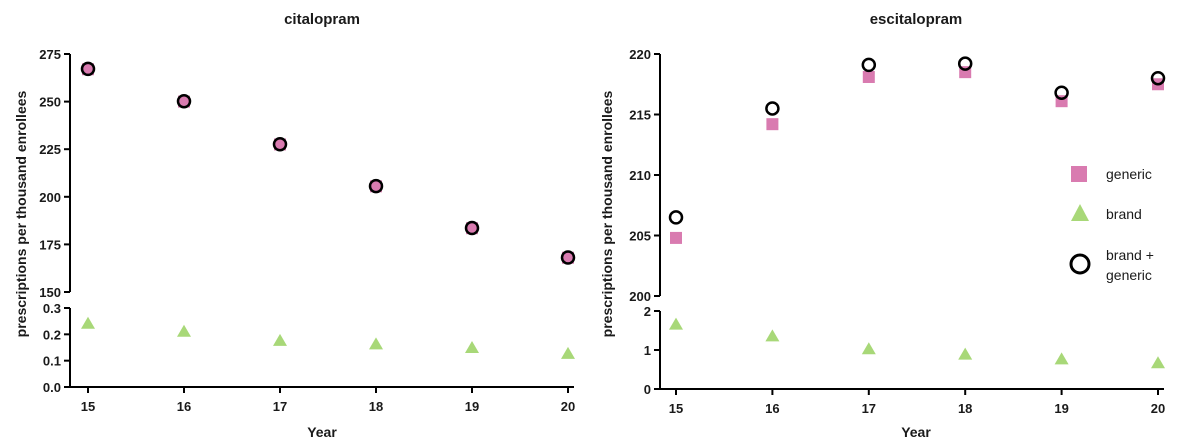 Image resolution: width=1180 pixels, height=447 pixels. Describe the element at coordinates (50, 102) in the screenshot. I see `y-tick-label: 250` at that location.